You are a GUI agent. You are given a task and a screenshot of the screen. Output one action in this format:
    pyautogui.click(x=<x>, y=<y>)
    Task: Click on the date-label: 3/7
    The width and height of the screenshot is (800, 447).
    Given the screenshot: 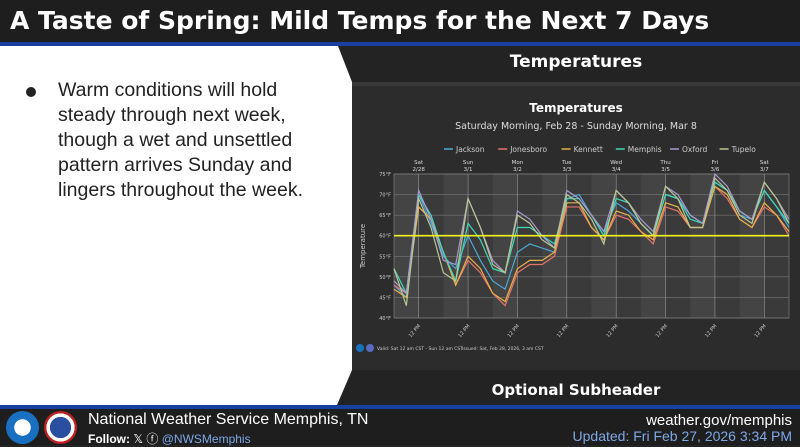 What is the action you would take?
    pyautogui.click(x=764, y=170)
    